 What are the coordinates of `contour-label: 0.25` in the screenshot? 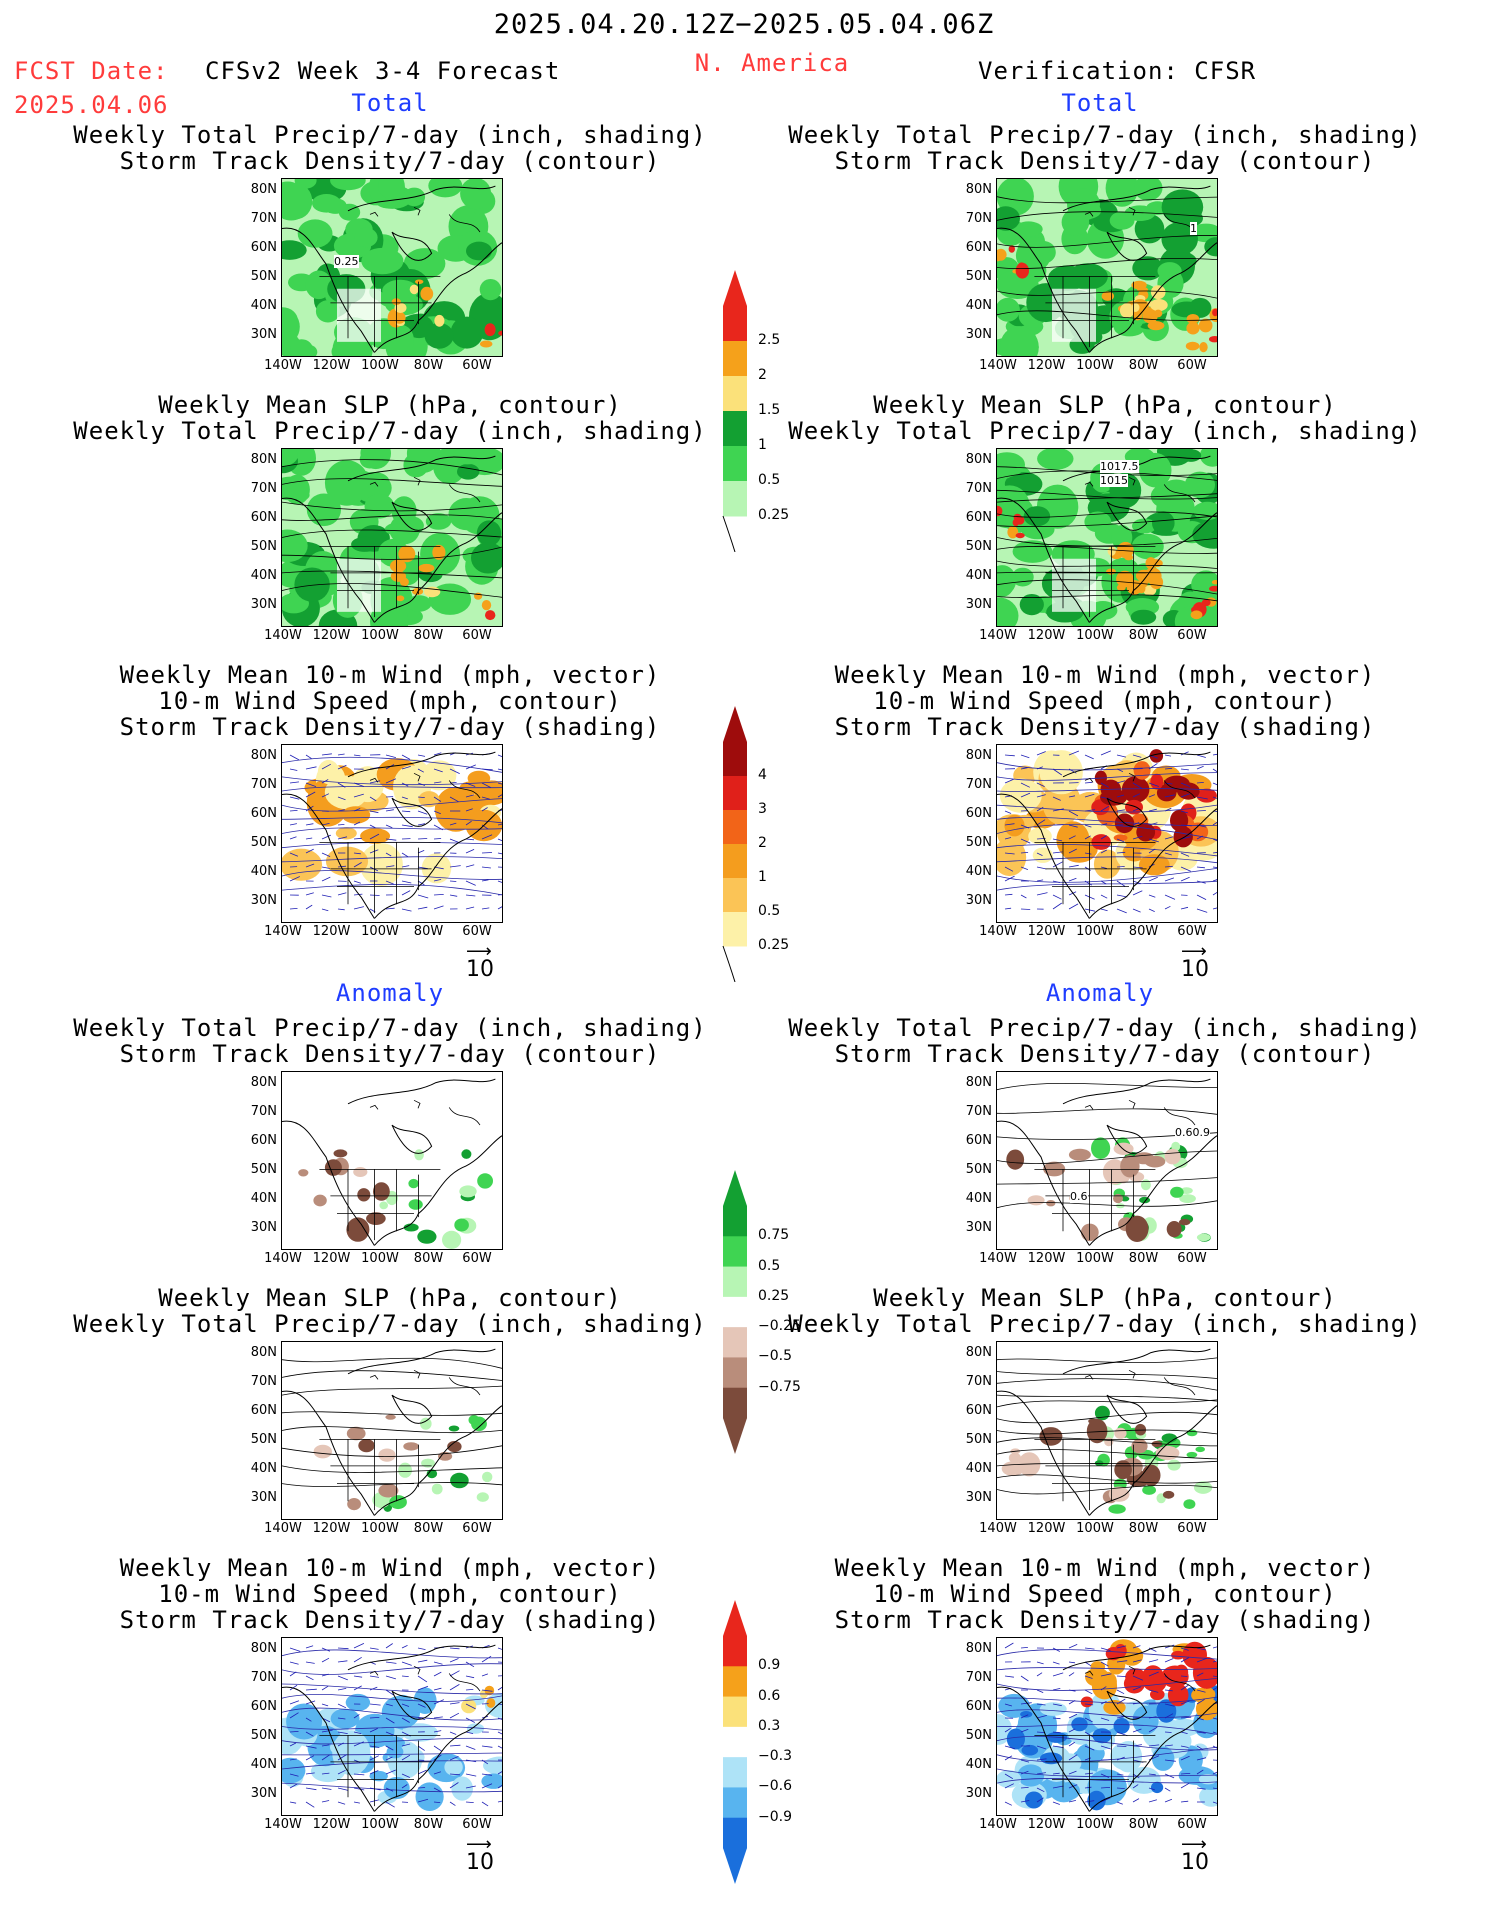 It's located at (346, 261).